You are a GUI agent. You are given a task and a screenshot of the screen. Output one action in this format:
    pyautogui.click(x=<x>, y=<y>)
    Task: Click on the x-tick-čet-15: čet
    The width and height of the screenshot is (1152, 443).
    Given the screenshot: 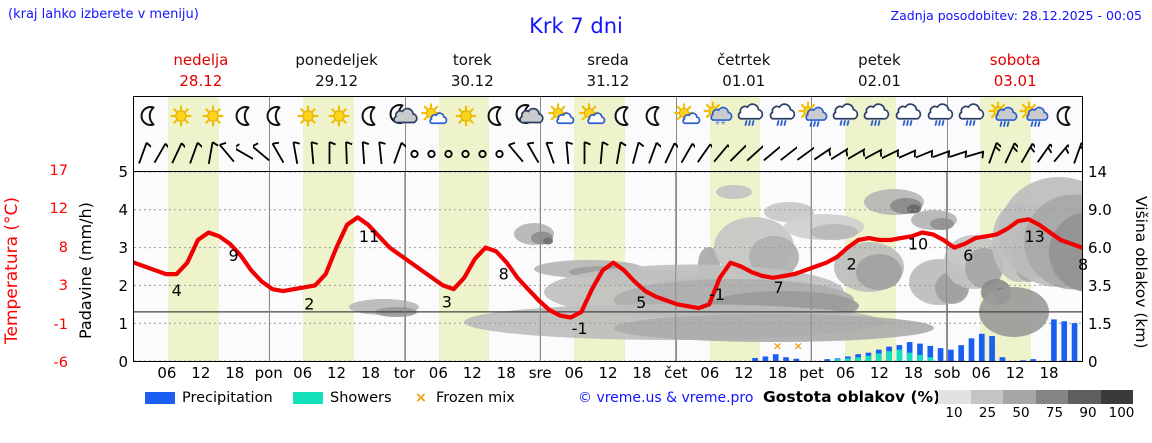 What is the action you would take?
    pyautogui.click(x=676, y=373)
    